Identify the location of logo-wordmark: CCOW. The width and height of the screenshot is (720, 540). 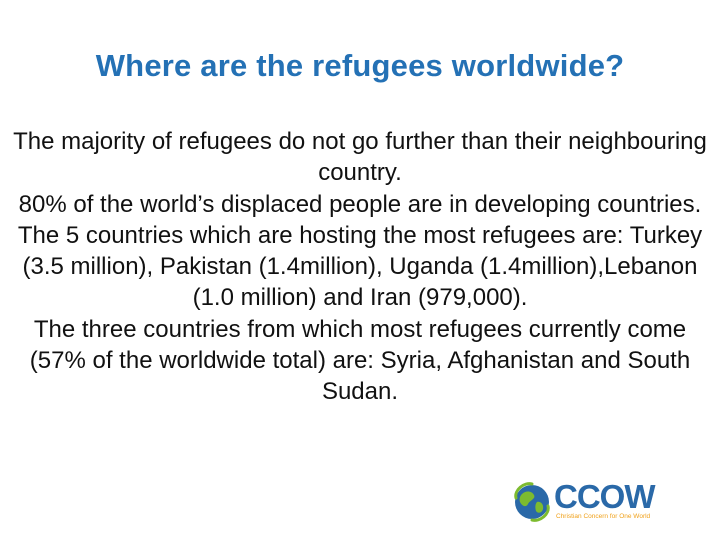
(604, 496).